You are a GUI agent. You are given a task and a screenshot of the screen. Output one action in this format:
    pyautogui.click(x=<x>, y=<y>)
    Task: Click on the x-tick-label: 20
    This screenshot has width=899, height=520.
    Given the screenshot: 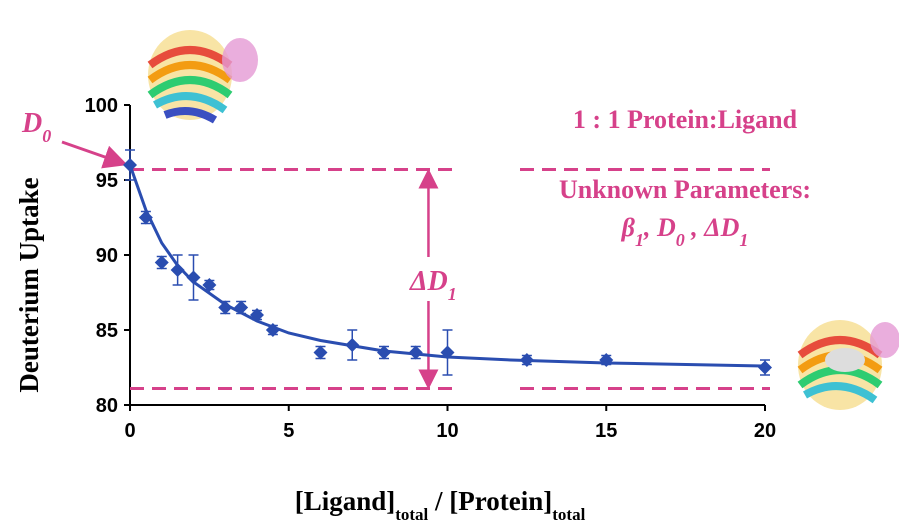 What is the action you would take?
    pyautogui.click(x=765, y=431)
    